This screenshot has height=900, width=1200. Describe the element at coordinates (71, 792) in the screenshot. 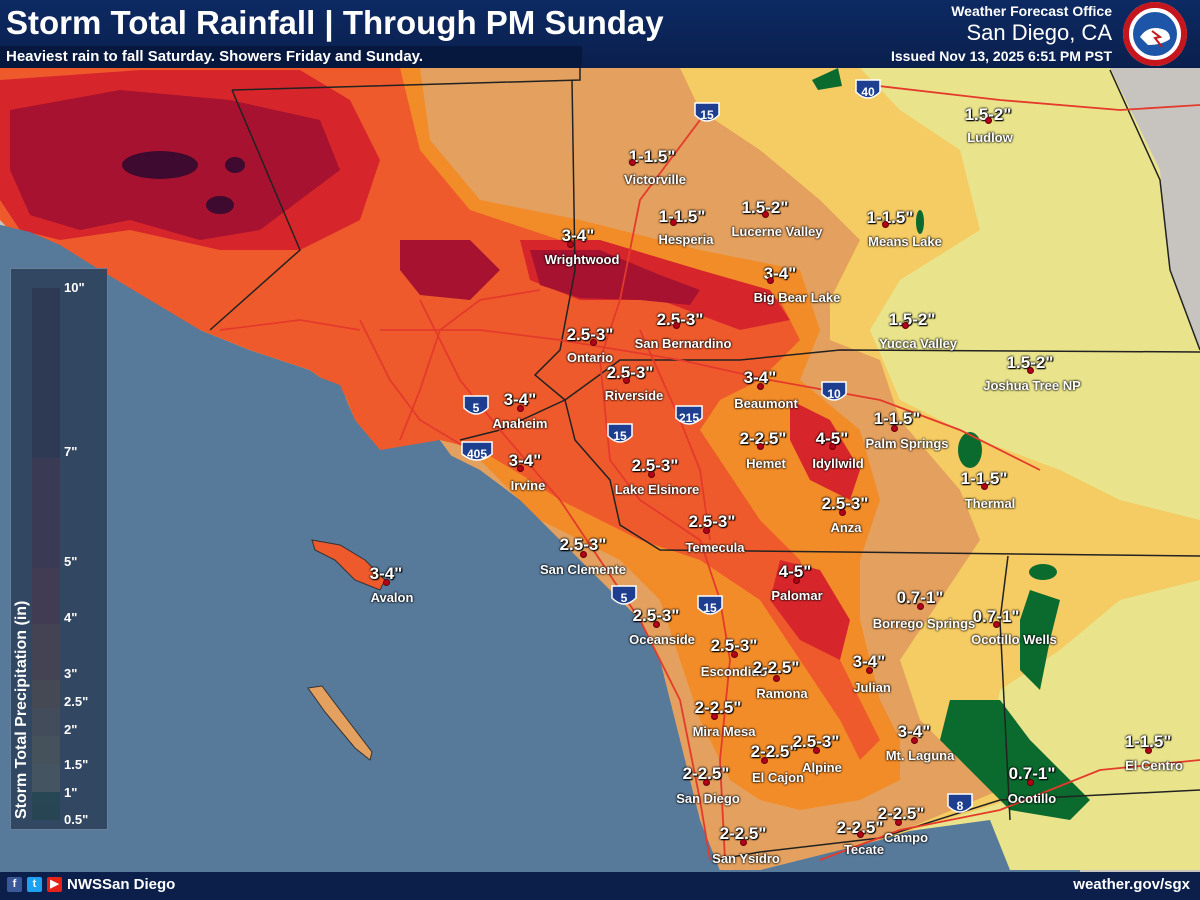

I see `legend-tick-label: 1"` at that location.